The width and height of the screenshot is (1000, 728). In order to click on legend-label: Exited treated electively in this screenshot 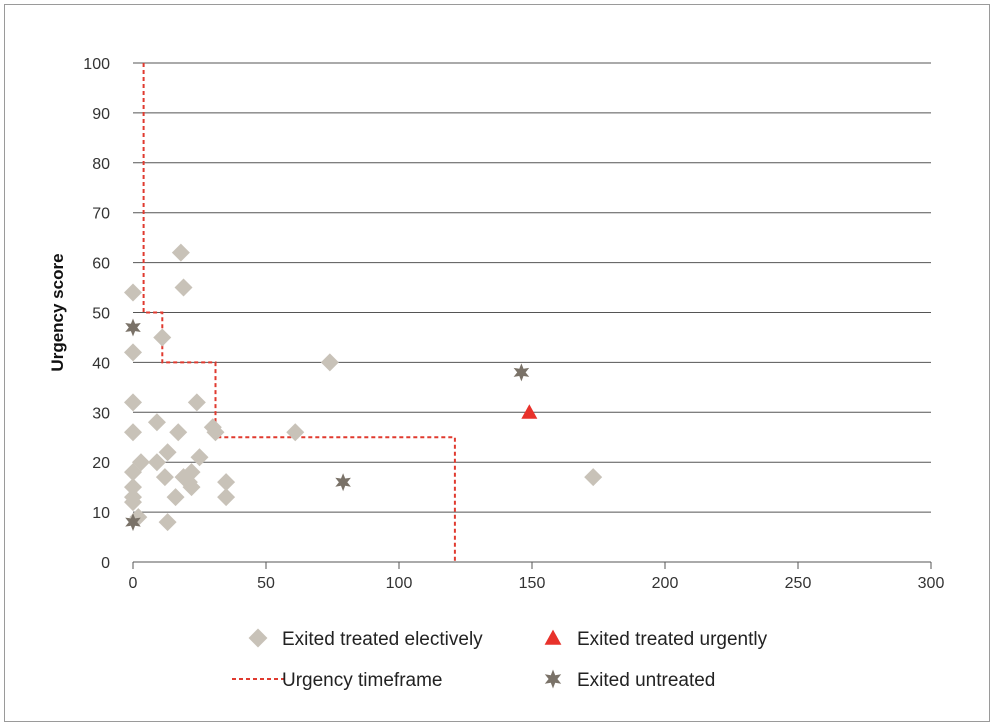, I will do `click(382, 639)`.